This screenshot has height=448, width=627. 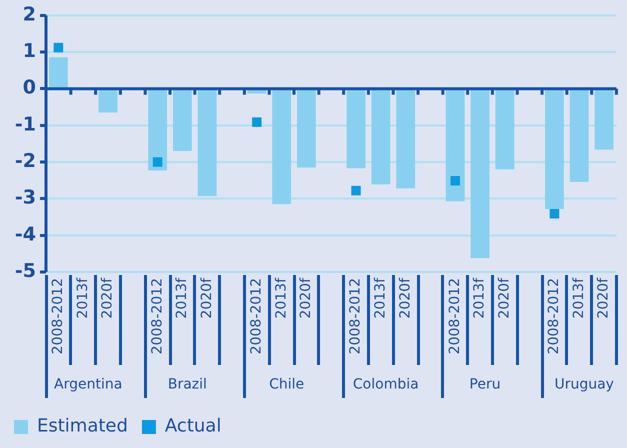 I want to click on y-tick-label: -4, so click(x=25, y=234).